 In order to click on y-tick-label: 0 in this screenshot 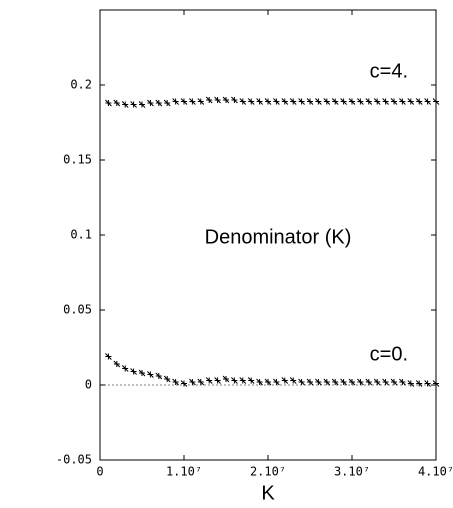, I will do `click(88, 385)`.